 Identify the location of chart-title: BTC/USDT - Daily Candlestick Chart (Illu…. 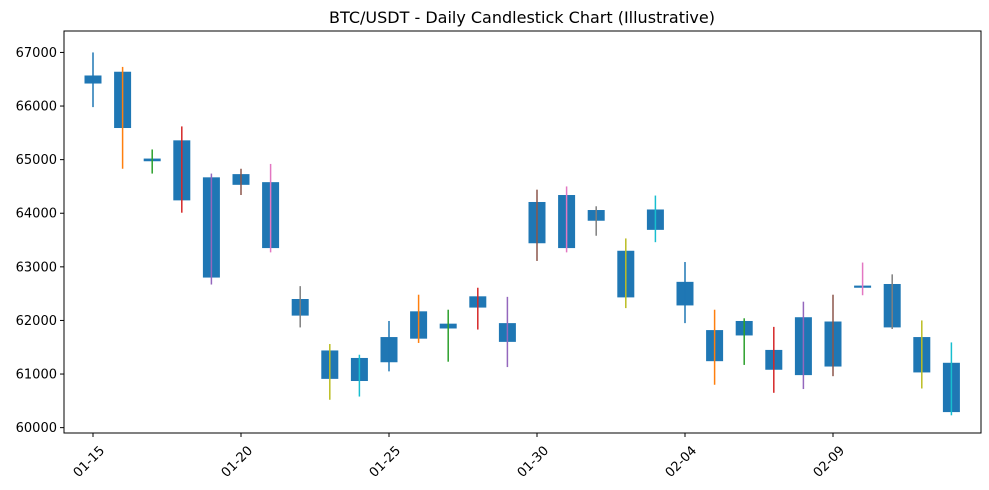
(522, 17).